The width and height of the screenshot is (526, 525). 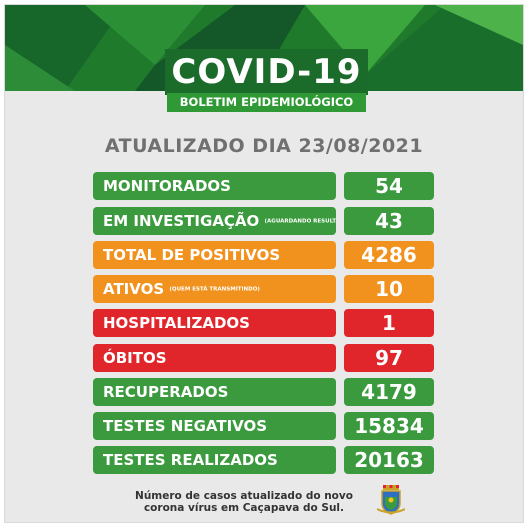 I want to click on stat-label: MONITORADOS, so click(x=167, y=186).